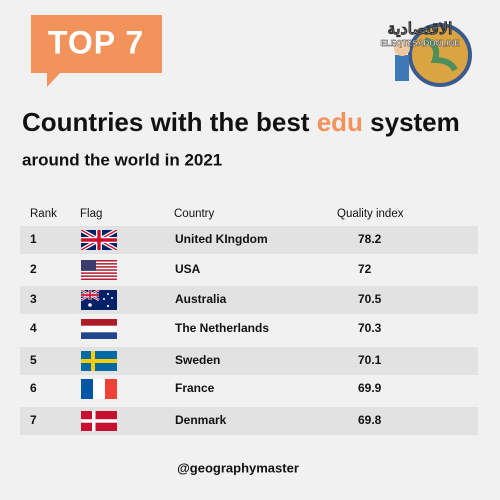 The height and width of the screenshot is (500, 500). I want to click on country-cell: Australia, so click(201, 299).